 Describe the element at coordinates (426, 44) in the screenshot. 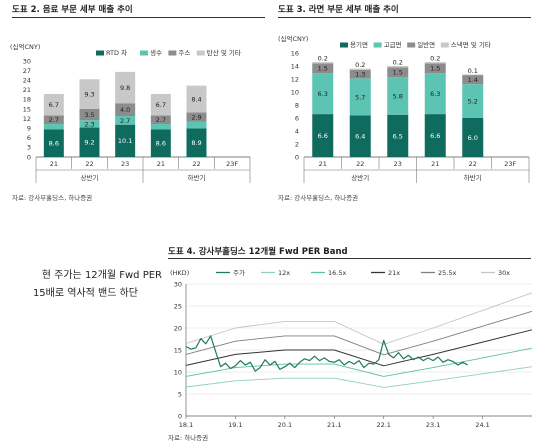

I see `legend-label: 일반면` at that location.